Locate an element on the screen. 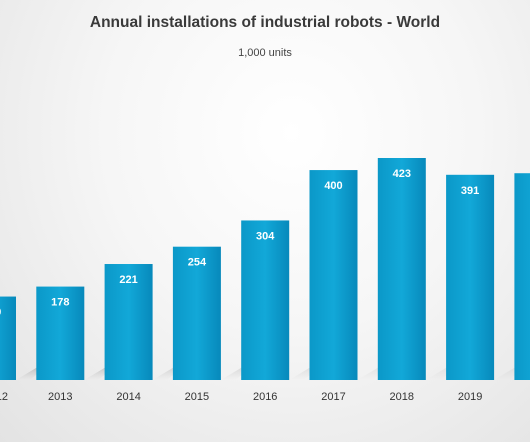  value-label-2019: 391 is located at coordinates (470, 191).